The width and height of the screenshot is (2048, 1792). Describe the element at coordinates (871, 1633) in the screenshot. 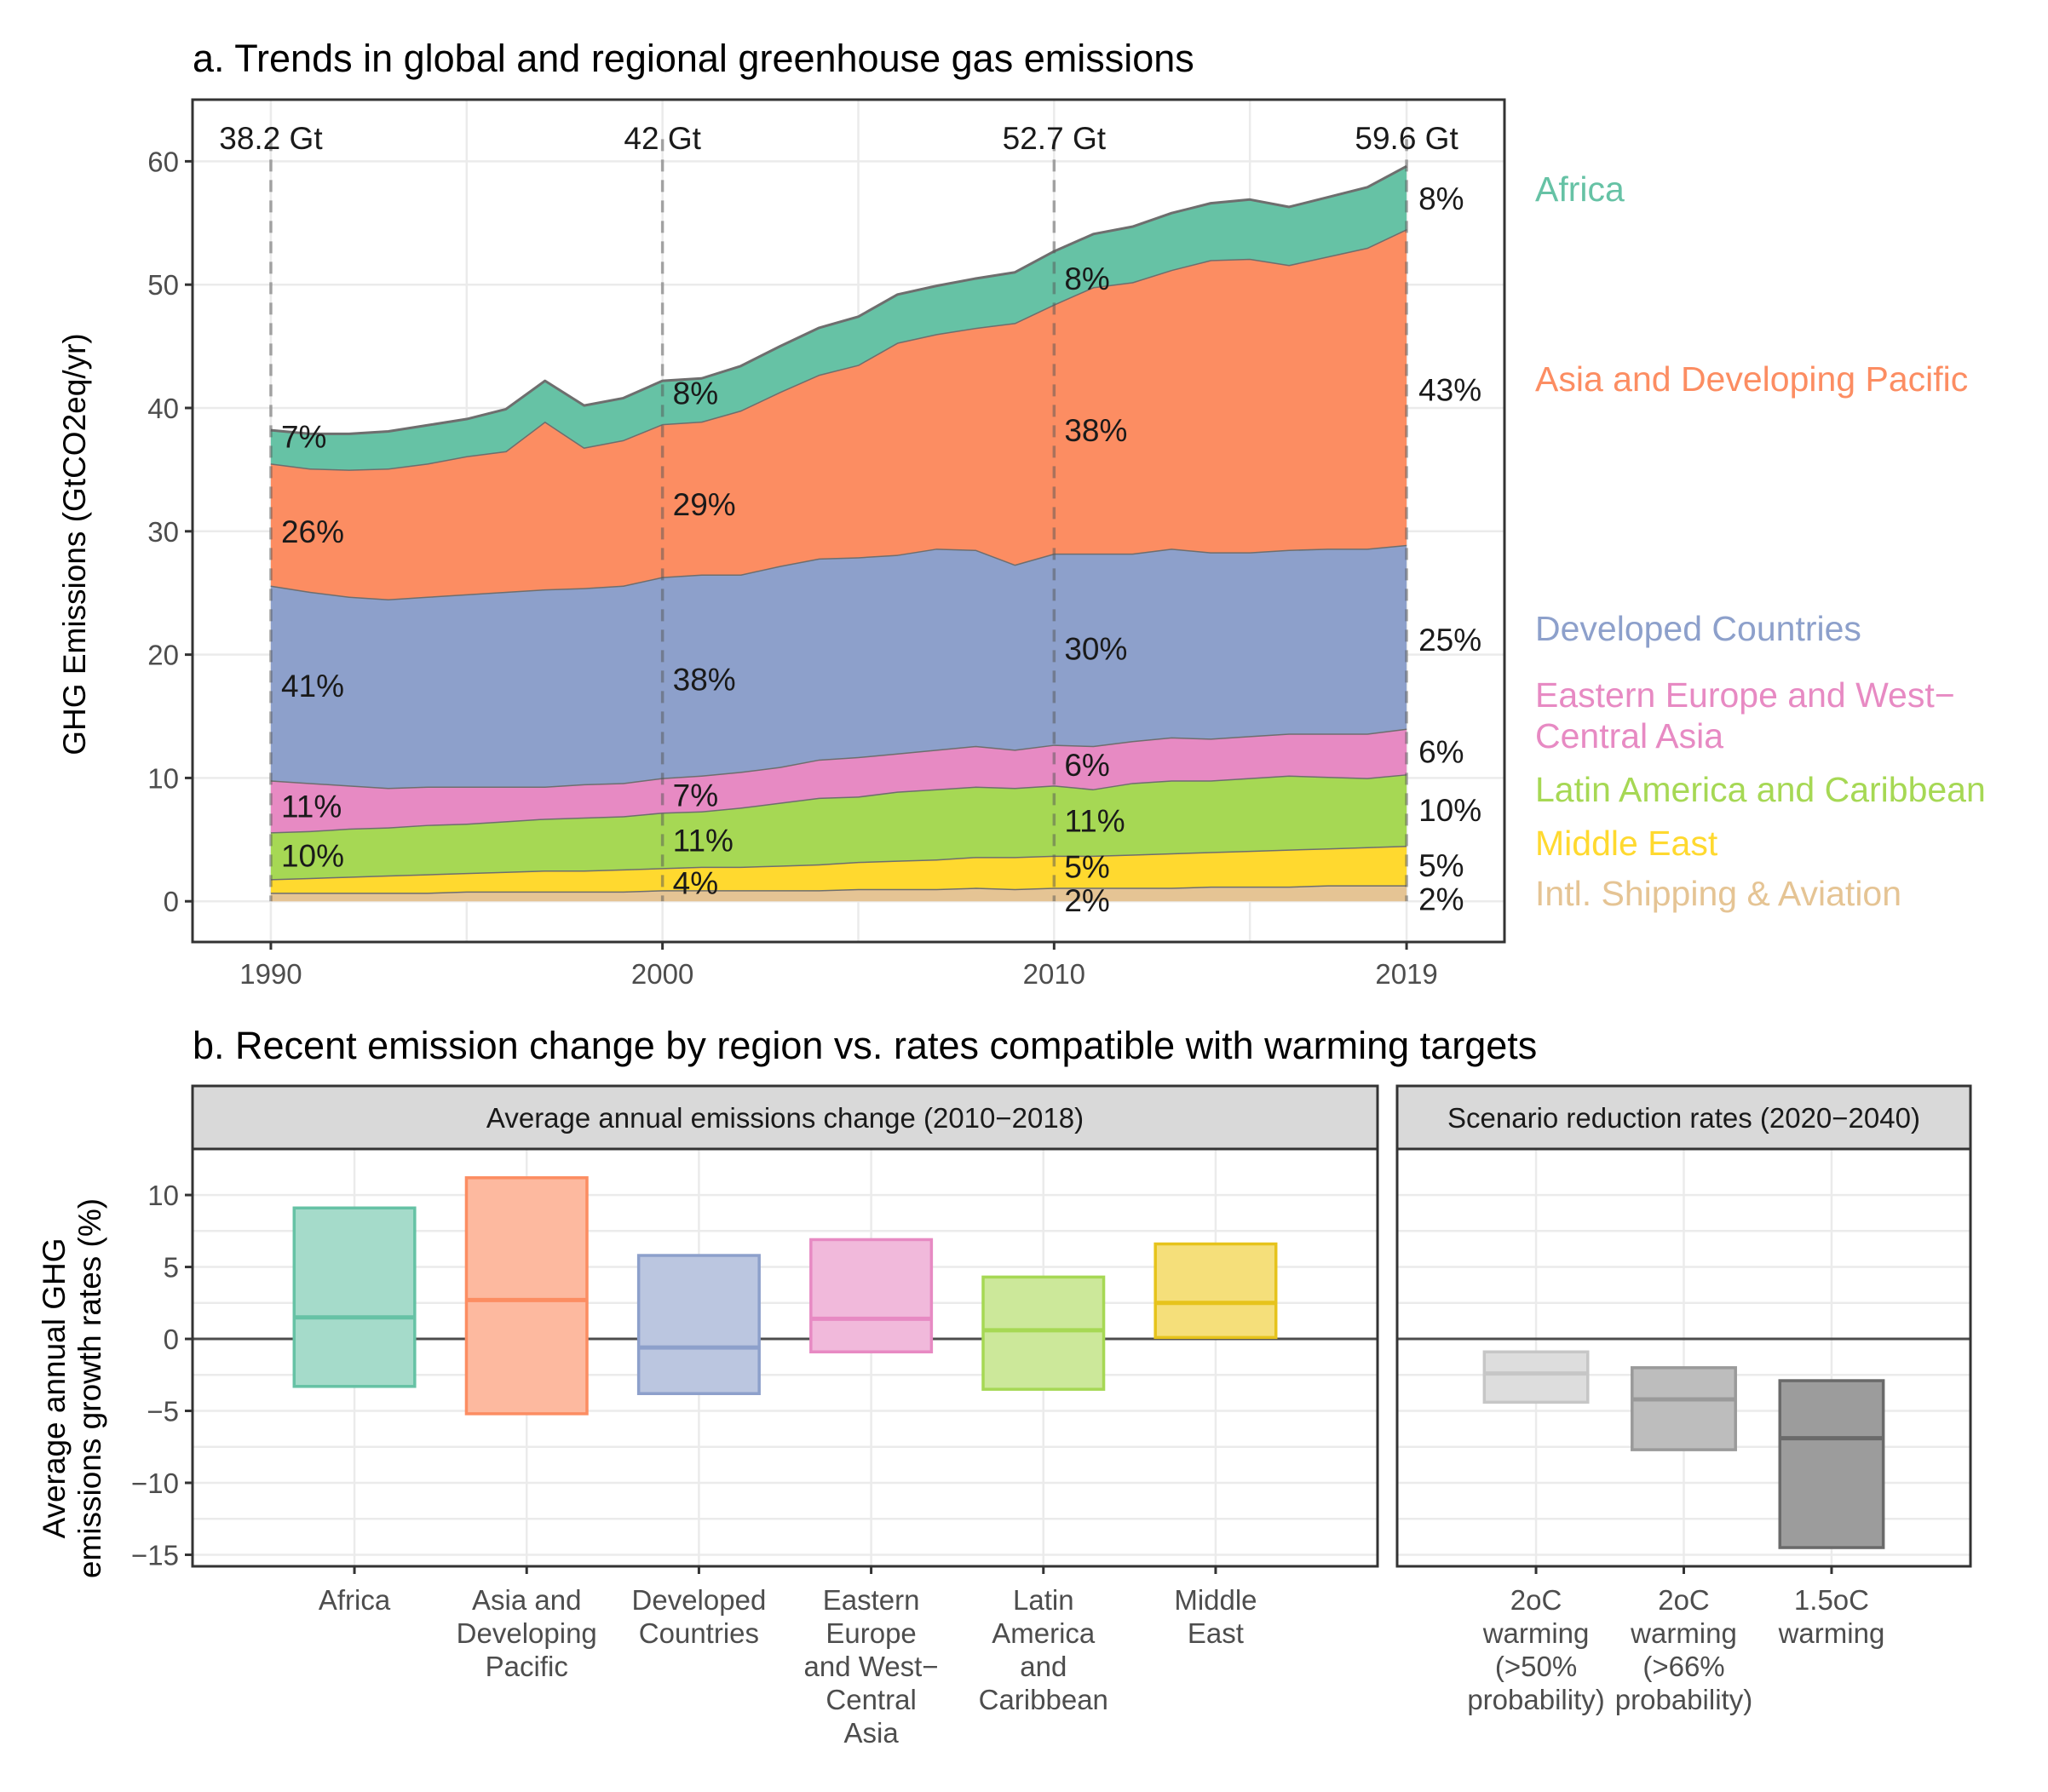

I see `crossbar-category-label: Europe` at that location.